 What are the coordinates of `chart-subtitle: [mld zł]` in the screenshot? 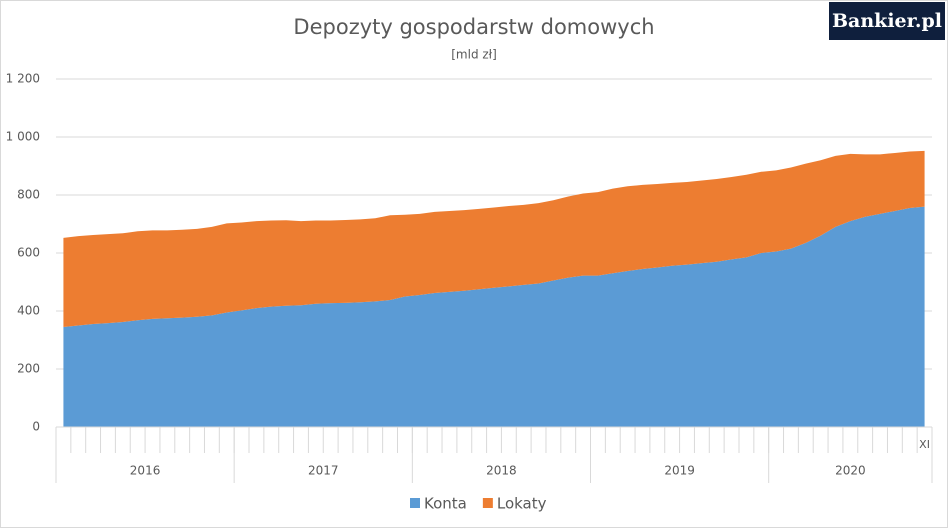 It's located at (474, 55).